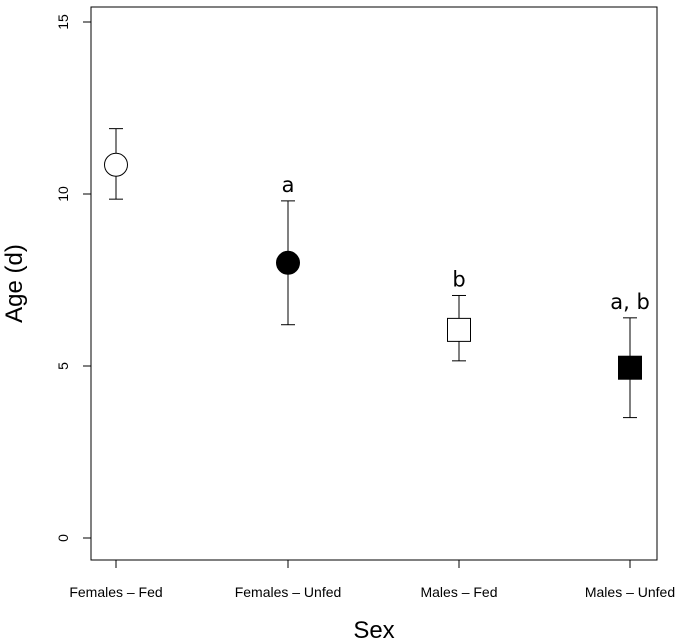 The width and height of the screenshot is (685, 643). I want to click on x-tick-label: Males – Unfed, so click(630, 592).